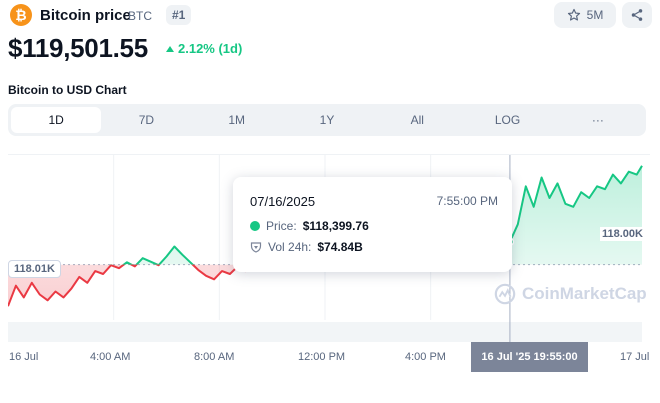 The image size is (660, 403). What do you see at coordinates (56, 120) in the screenshot?
I see `tab-1d: 1D` at bounding box center [56, 120].